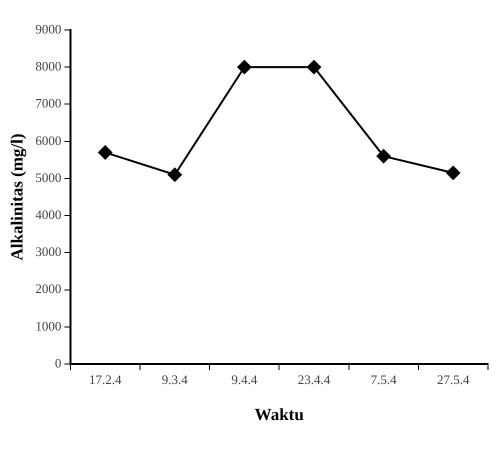  What do you see at coordinates (48, 66) in the screenshot?
I see `y-tick-label: 8000` at bounding box center [48, 66].